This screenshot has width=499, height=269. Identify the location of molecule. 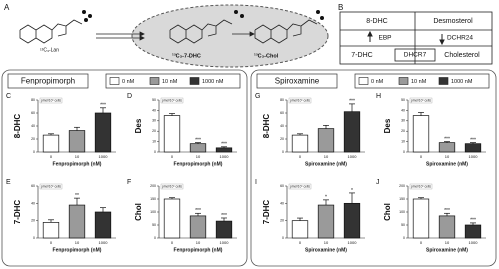
(168, 31).